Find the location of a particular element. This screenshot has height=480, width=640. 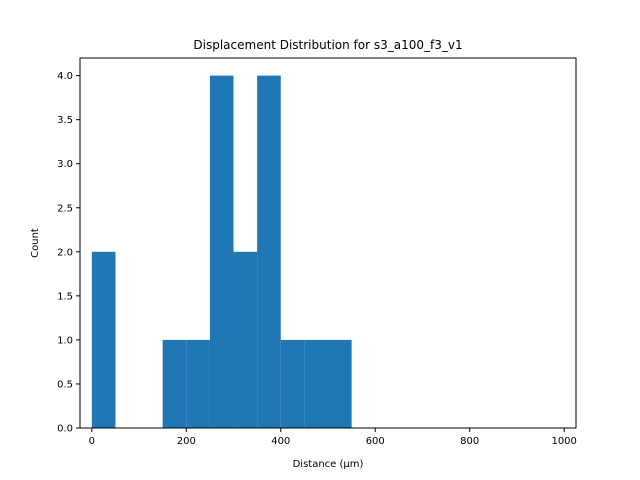

y-tick-label: 2.5 is located at coordinates (65, 208).